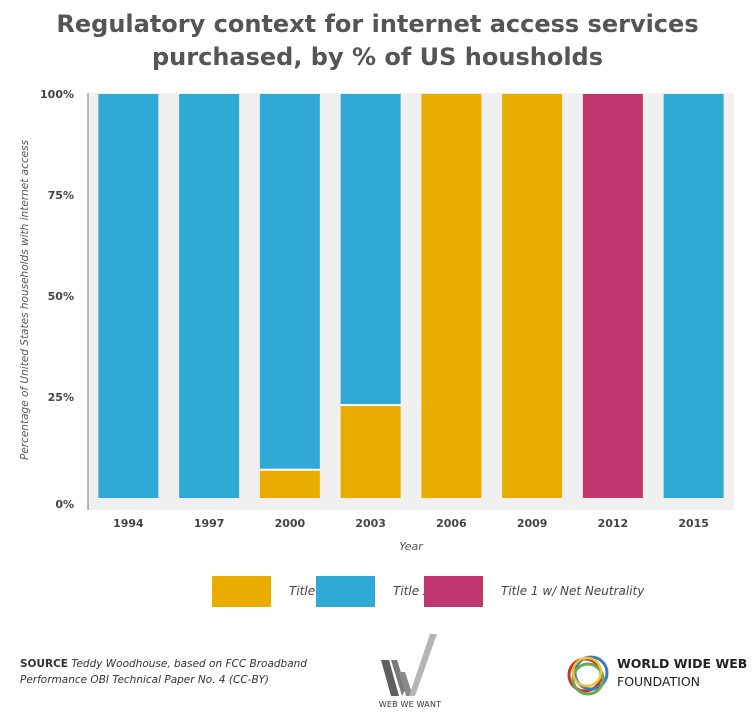 This screenshot has width=755, height=712. I want to click on legend-label-title2: Title 2, so click(412, 591).